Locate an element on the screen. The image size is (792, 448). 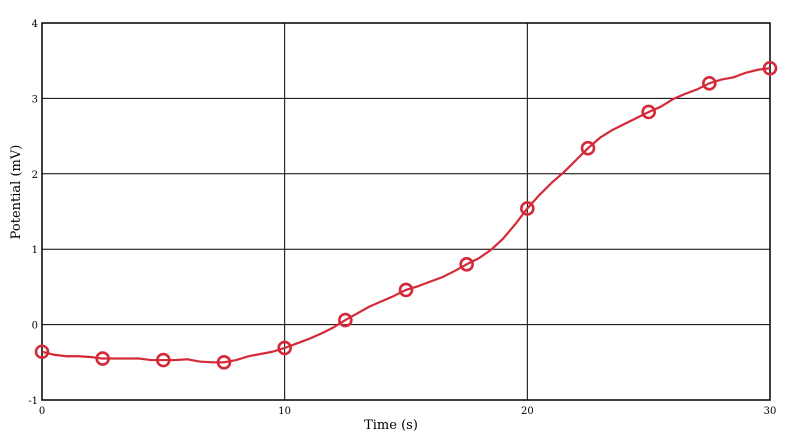
y-tick-labels: -1 0 1 2 3 4 is located at coordinates (33, 213).